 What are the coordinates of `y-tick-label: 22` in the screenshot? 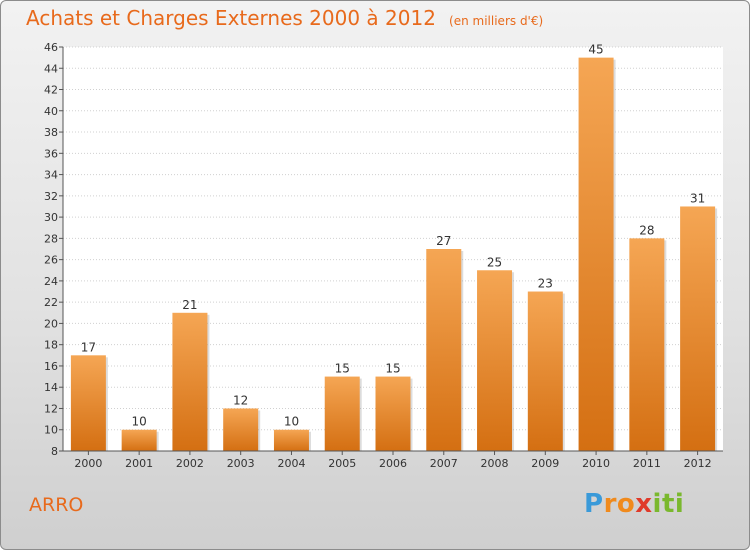 It's located at (51, 302).